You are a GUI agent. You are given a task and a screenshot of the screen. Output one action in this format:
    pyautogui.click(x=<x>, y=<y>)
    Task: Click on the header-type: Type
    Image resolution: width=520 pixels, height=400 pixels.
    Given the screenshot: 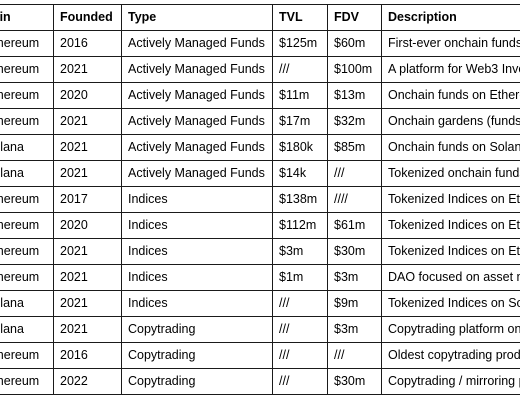 What is the action you would take?
    pyautogui.click(x=197, y=17)
    